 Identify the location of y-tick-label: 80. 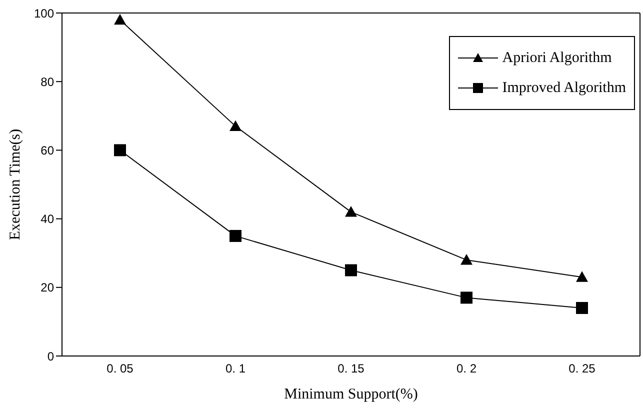
(47, 81).